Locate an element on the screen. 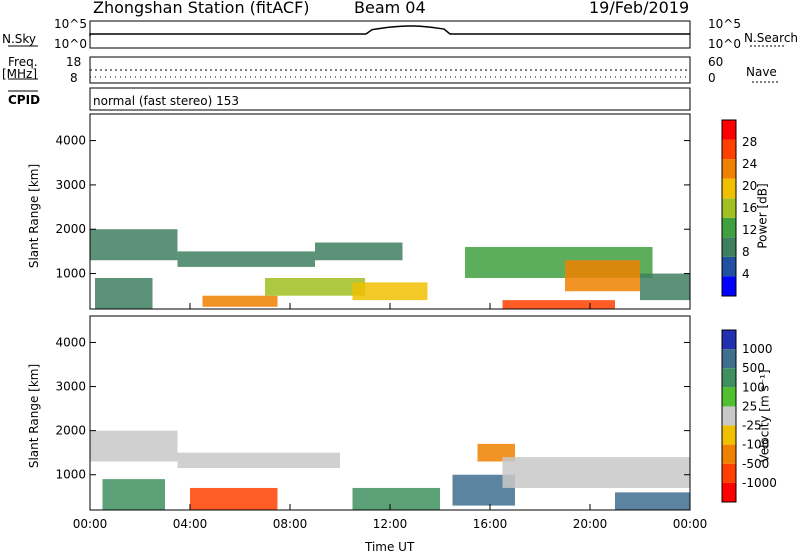  nsearch-tick-top: 10^5 is located at coordinates (724, 24).